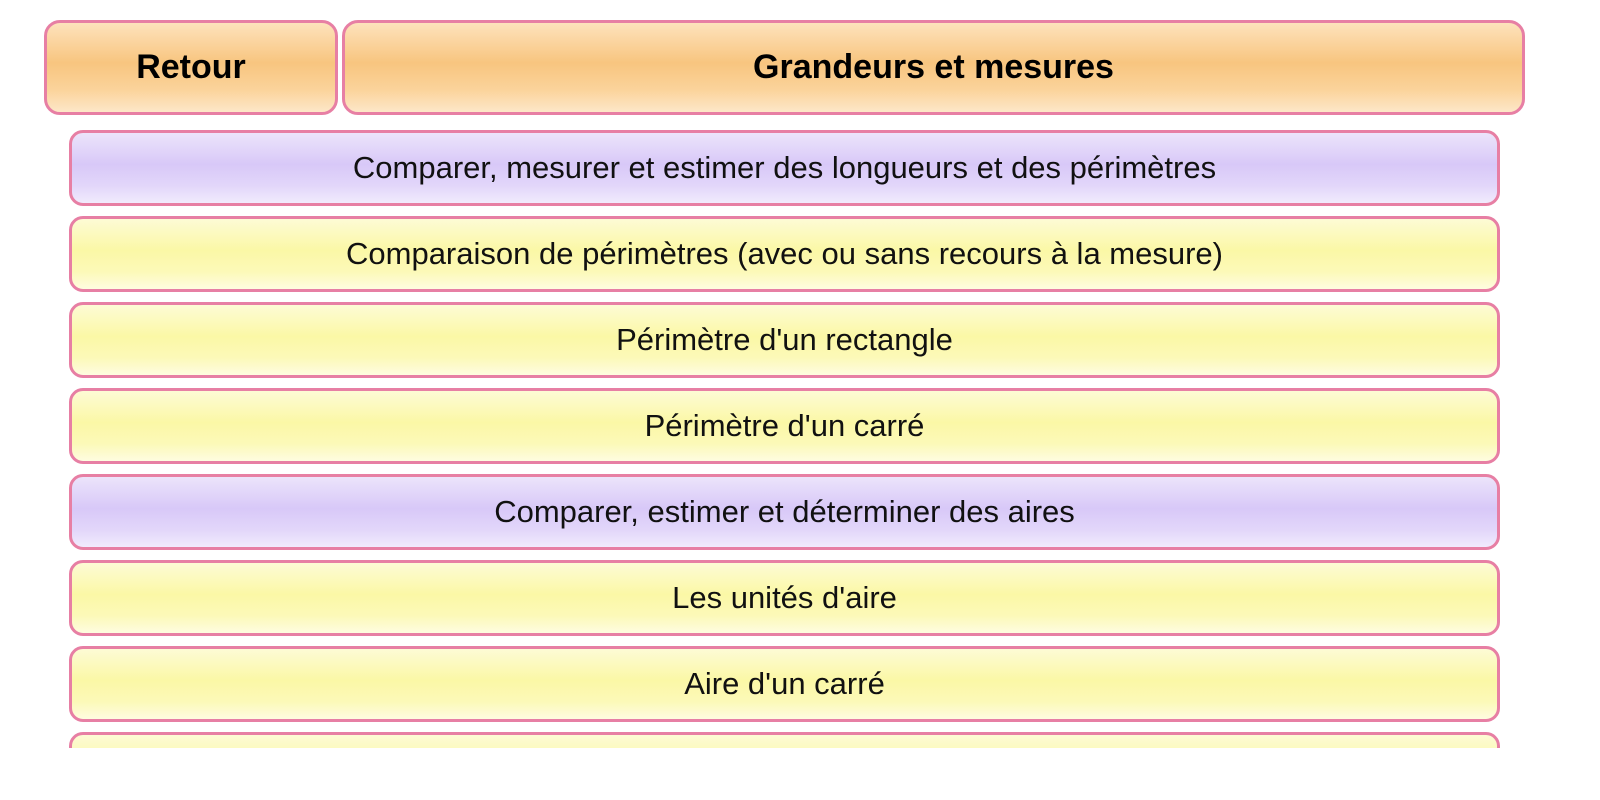 The height and width of the screenshot is (800, 1600). I want to click on lesson-item: Les unités d'aire, so click(784, 598).